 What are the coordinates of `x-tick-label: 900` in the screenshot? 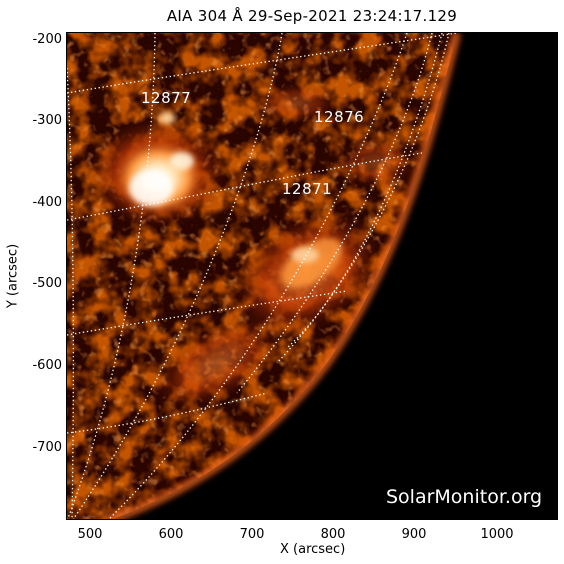 It's located at (414, 534).